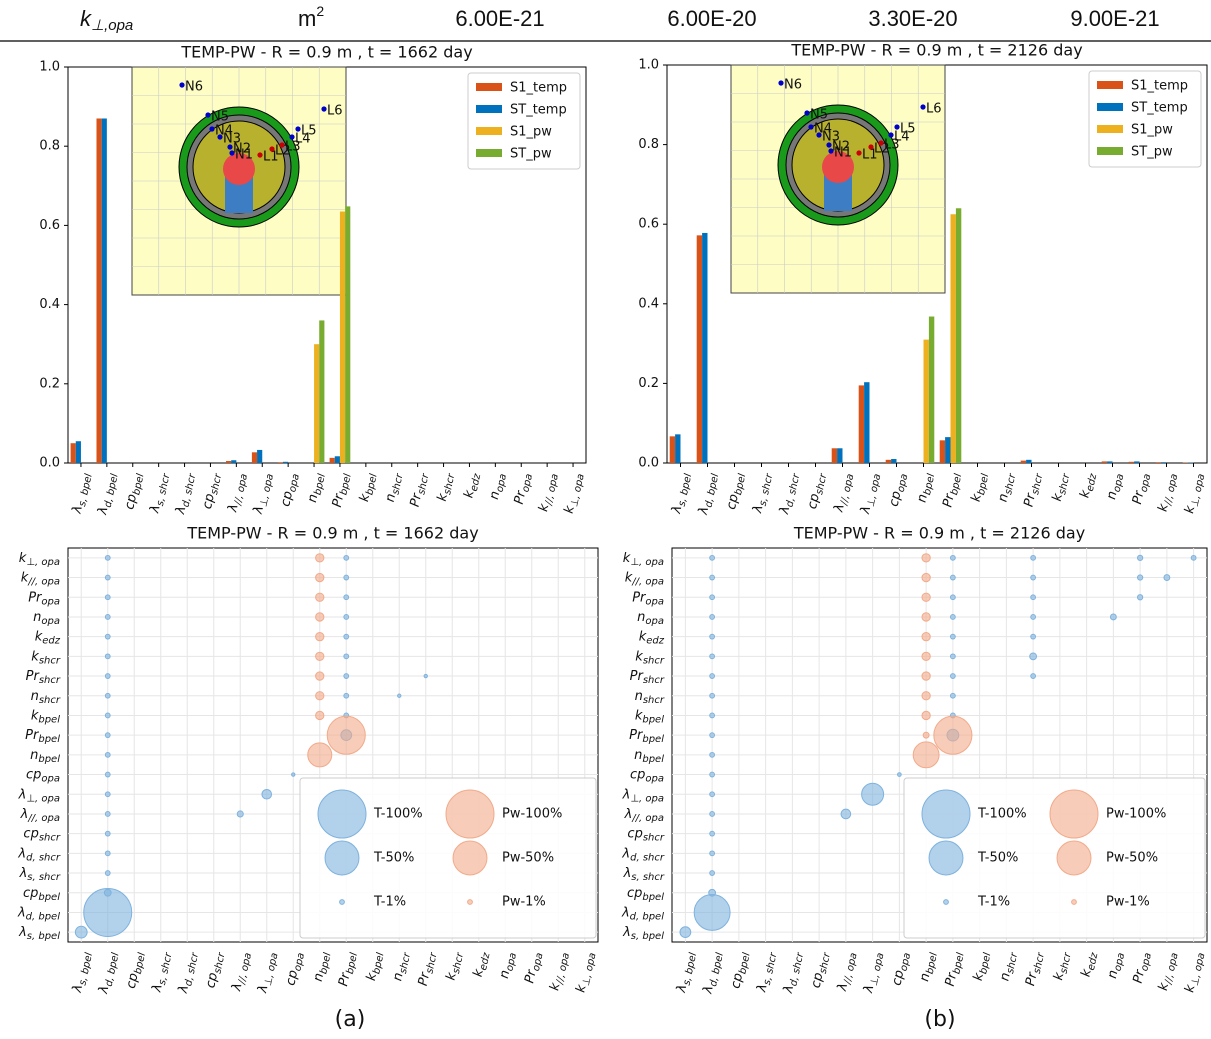  Describe the element at coordinates (393, 858) in the screenshot. I see `legend-label: T-50%` at that location.